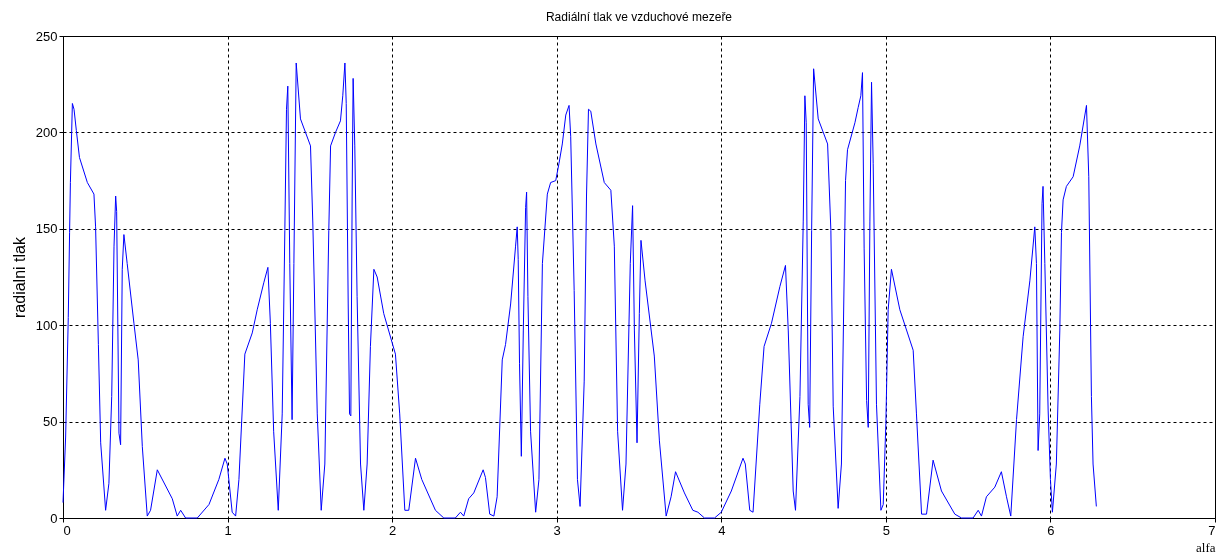 This screenshot has height=555, width=1219. What do you see at coordinates (46, 132) in the screenshot?
I see `y-tick-label: 200` at bounding box center [46, 132].